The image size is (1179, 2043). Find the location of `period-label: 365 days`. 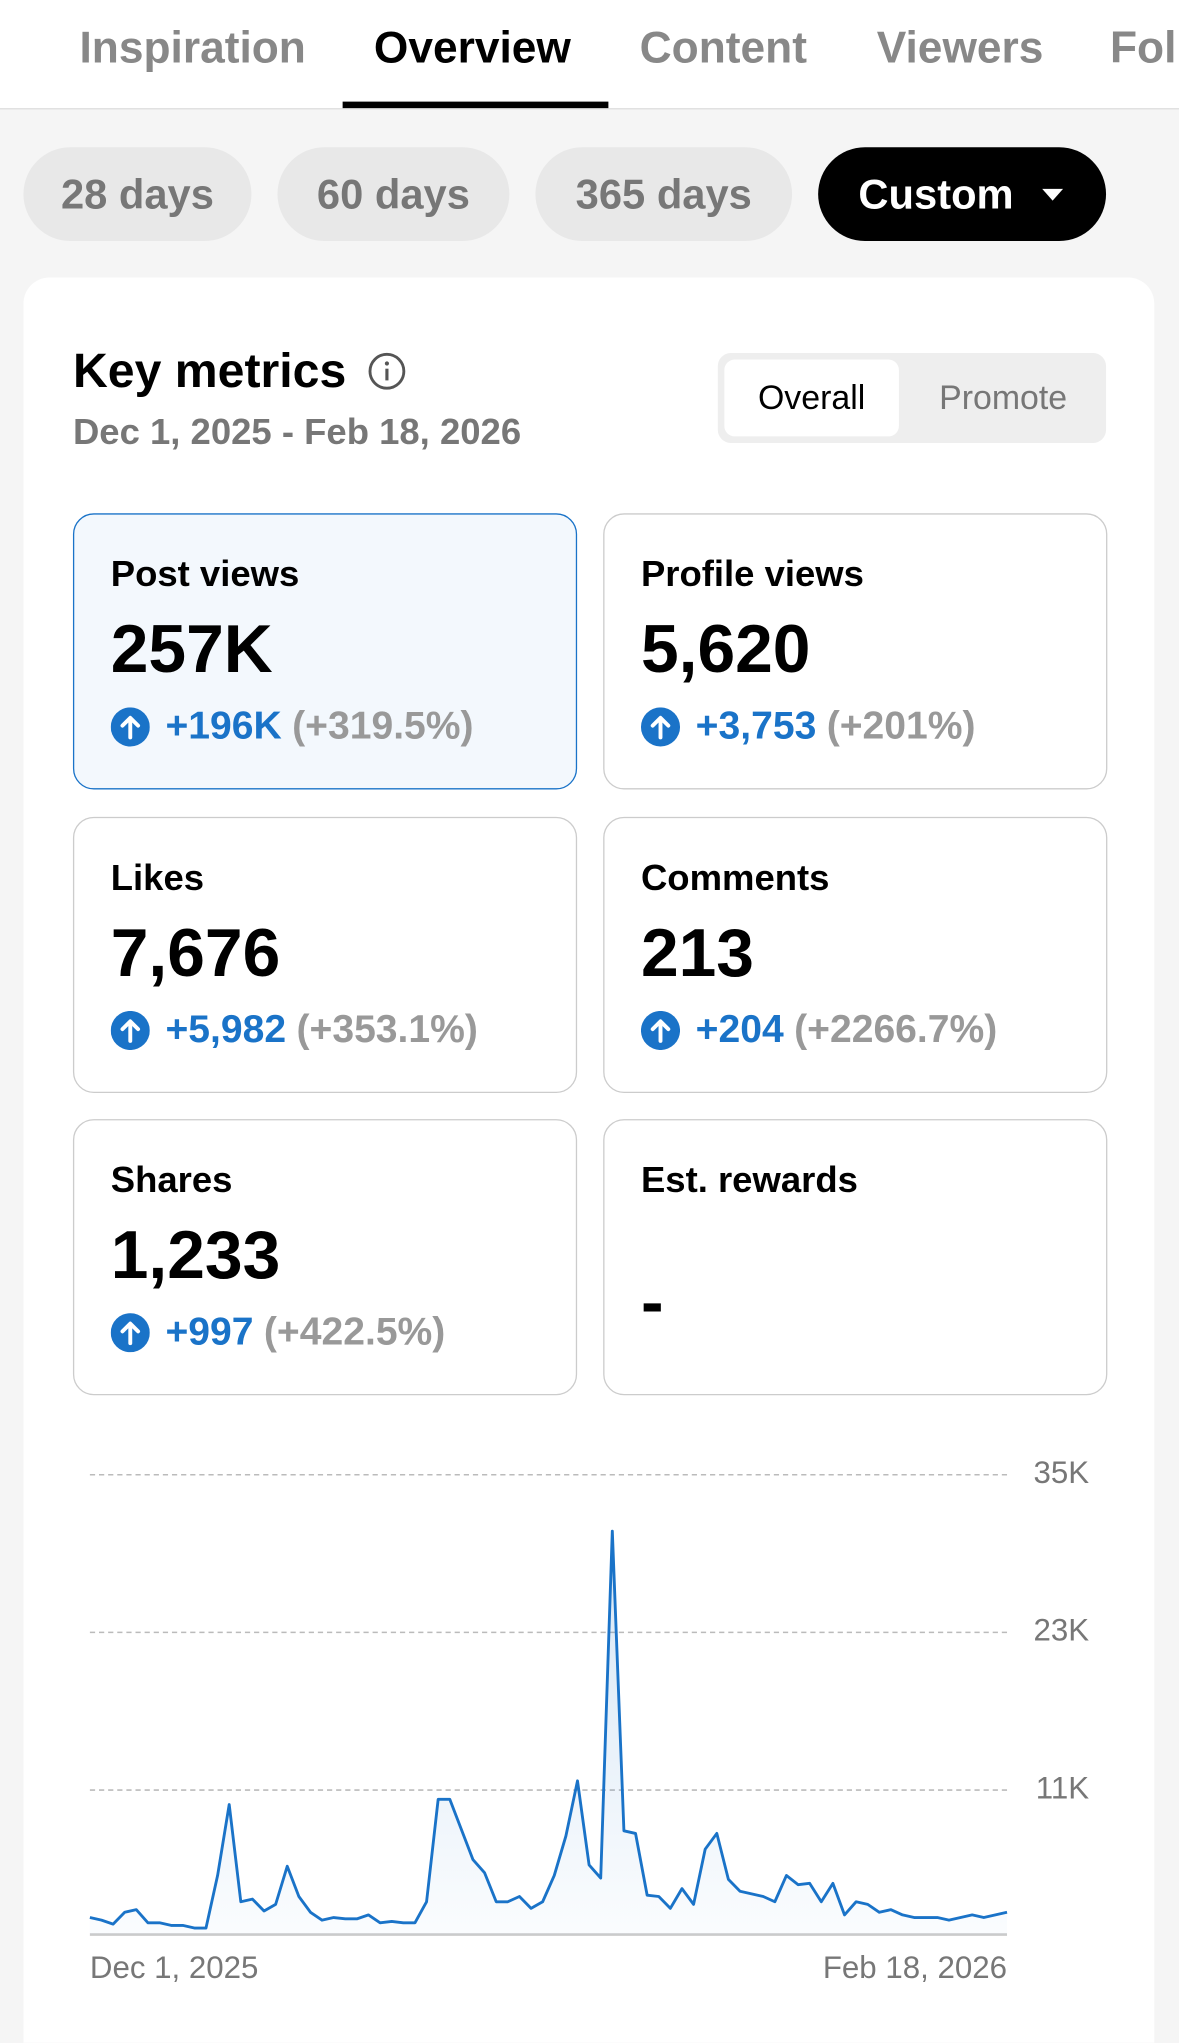

period-label: 365 days is located at coordinates (663, 193).